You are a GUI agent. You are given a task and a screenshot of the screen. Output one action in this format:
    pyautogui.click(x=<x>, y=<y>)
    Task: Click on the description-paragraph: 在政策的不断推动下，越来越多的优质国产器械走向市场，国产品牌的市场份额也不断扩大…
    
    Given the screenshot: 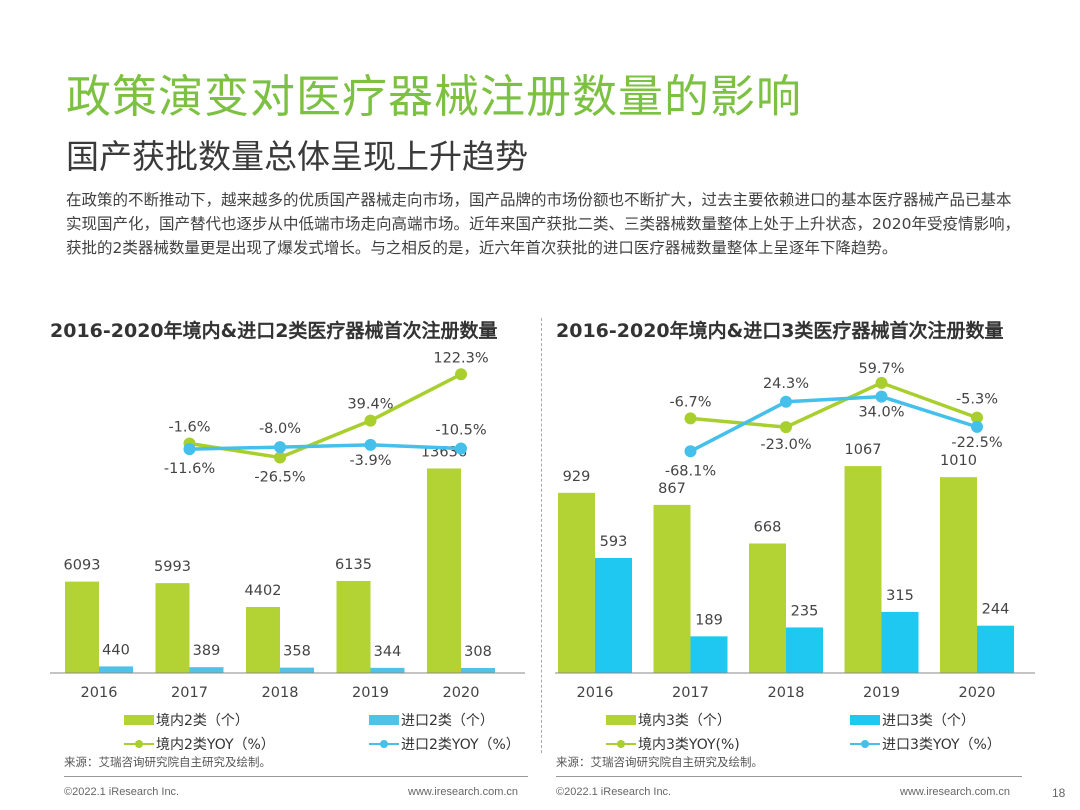 What is the action you would take?
    pyautogui.click(x=543, y=224)
    